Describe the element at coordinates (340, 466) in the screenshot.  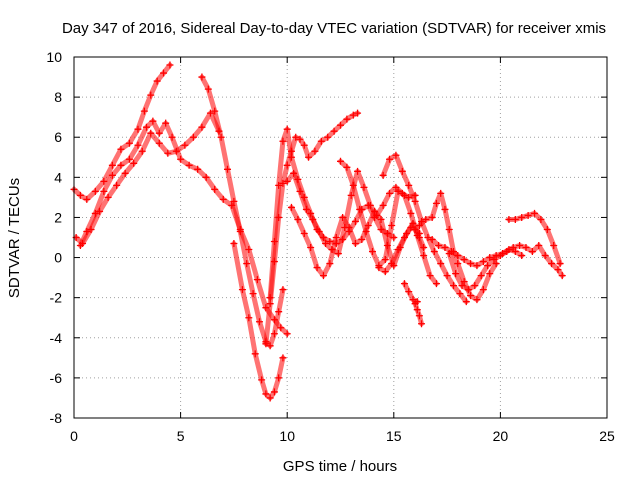
I see `x-axis-title: GPS time / hours` at that location.